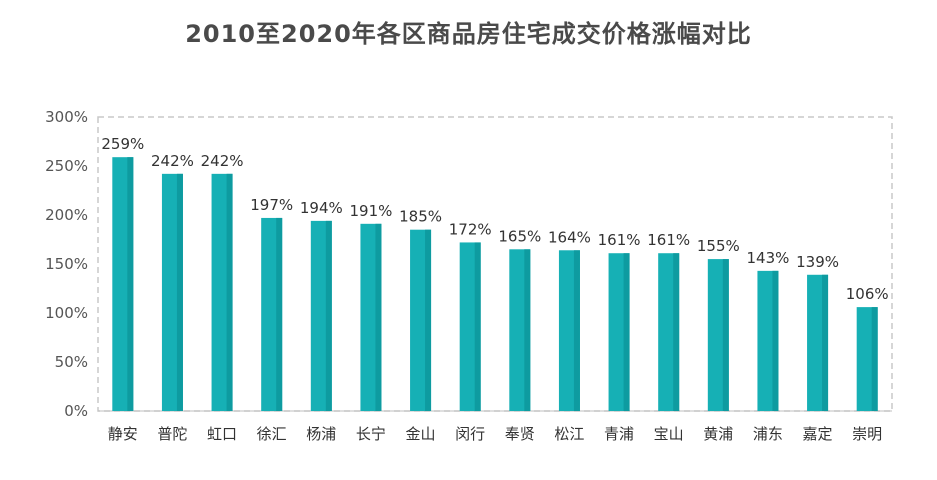  Describe the element at coordinates (569, 434) in the screenshot. I see `x-tick-label: 松江` at that location.